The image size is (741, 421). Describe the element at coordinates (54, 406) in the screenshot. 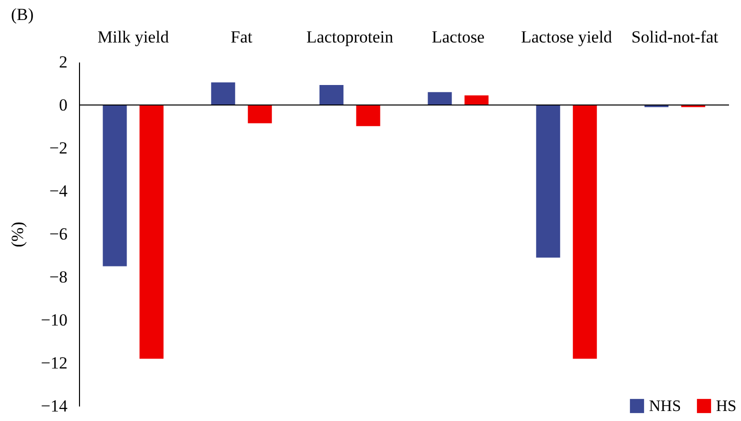

I see `y-tick-label: −14` at that location.